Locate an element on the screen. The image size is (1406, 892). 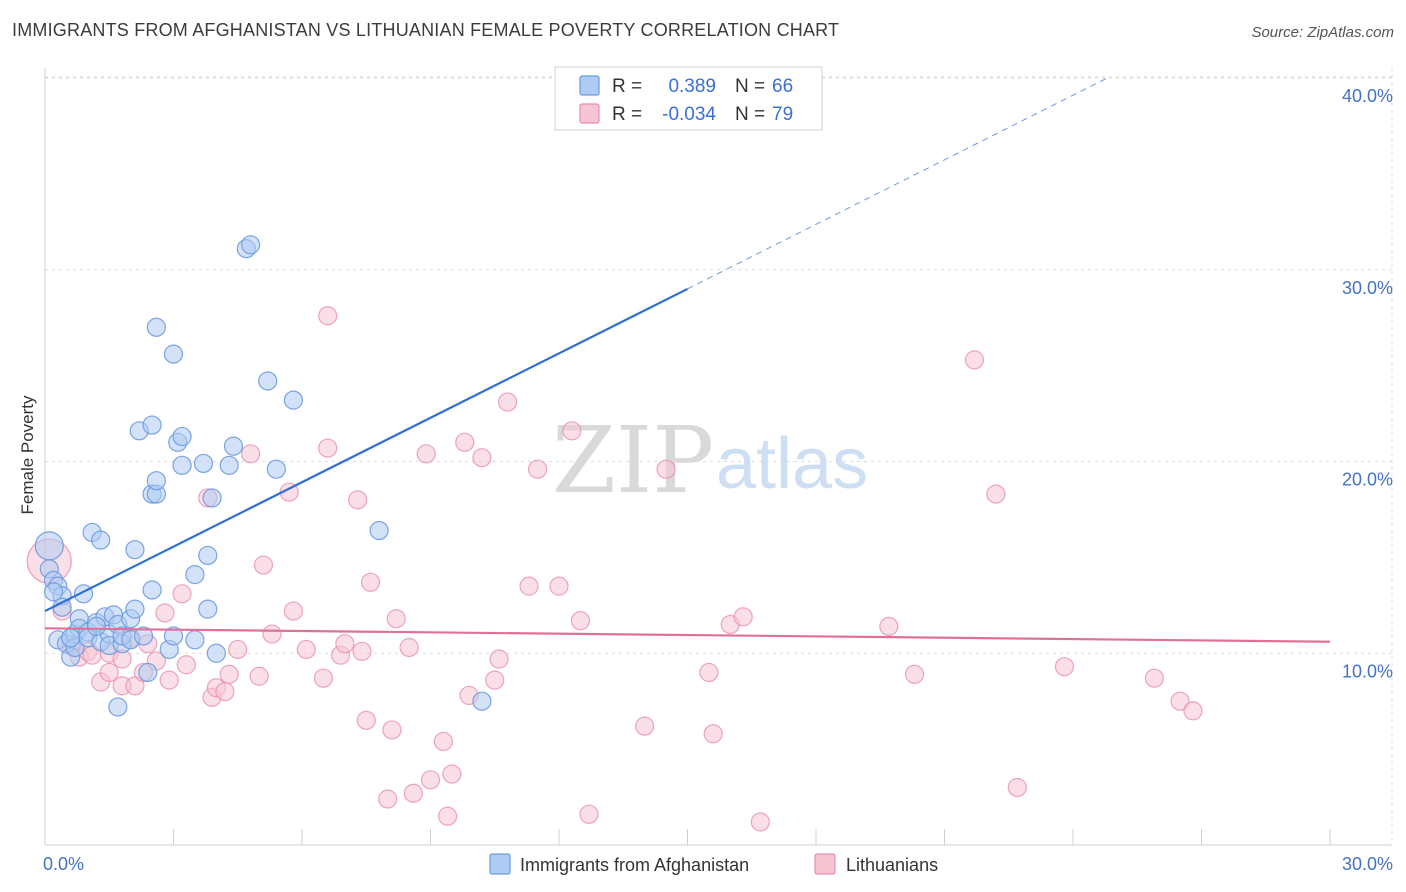
legend-r-value-lithuanians: -0.034 is located at coordinates (689, 114).